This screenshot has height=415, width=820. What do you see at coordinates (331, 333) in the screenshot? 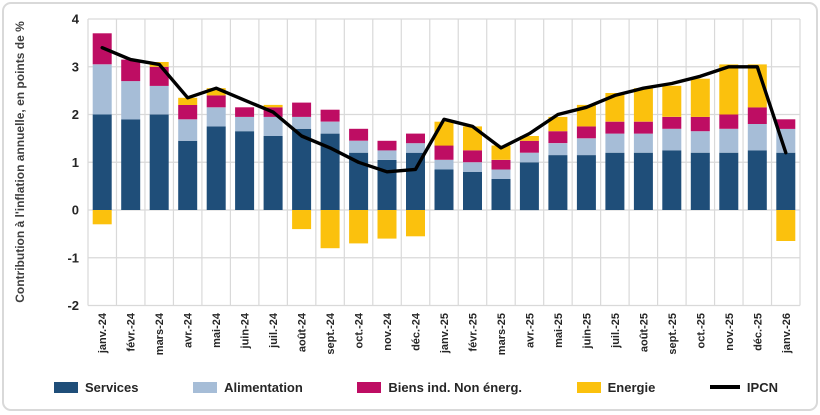
I see `x-tick-label: sept.-24` at bounding box center [331, 333].